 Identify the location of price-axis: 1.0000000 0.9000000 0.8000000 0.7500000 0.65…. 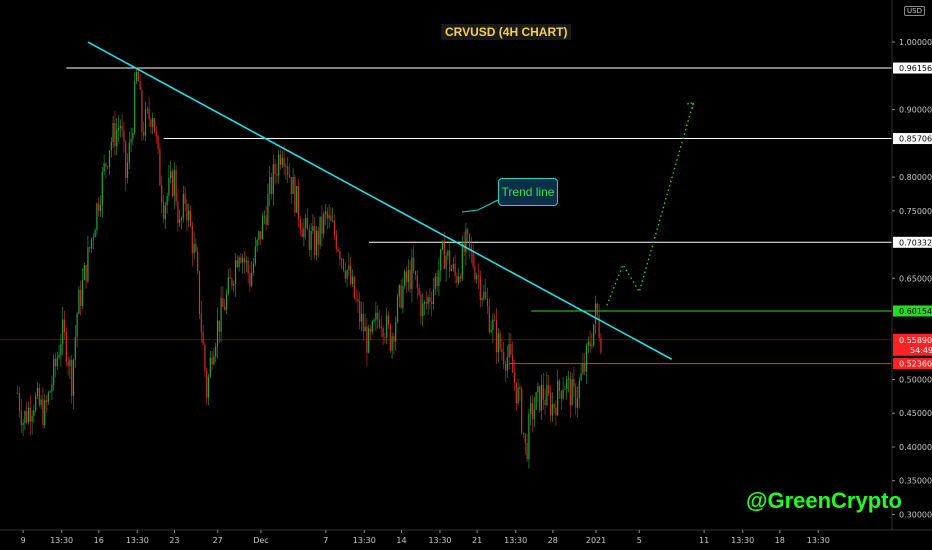
(912, 278).